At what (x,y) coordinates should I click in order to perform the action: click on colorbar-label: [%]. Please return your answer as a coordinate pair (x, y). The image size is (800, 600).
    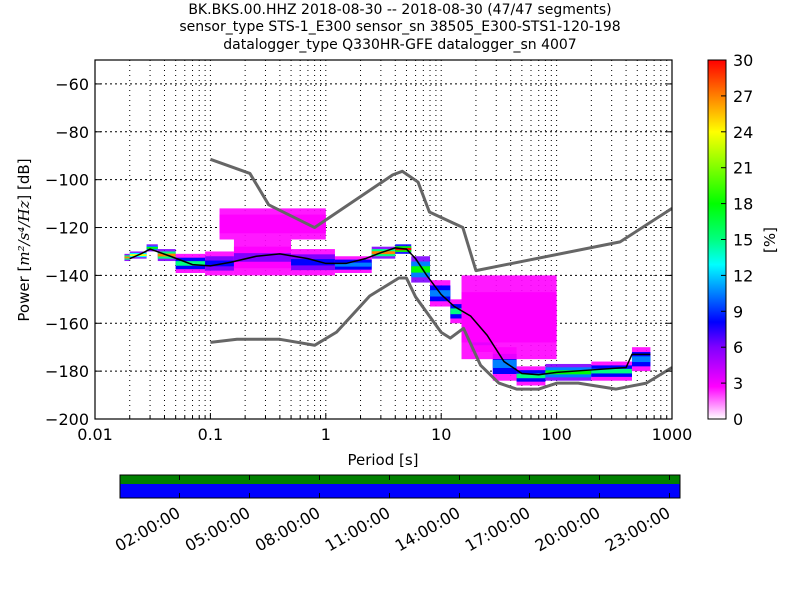
    Looking at the image, I should click on (770, 240).